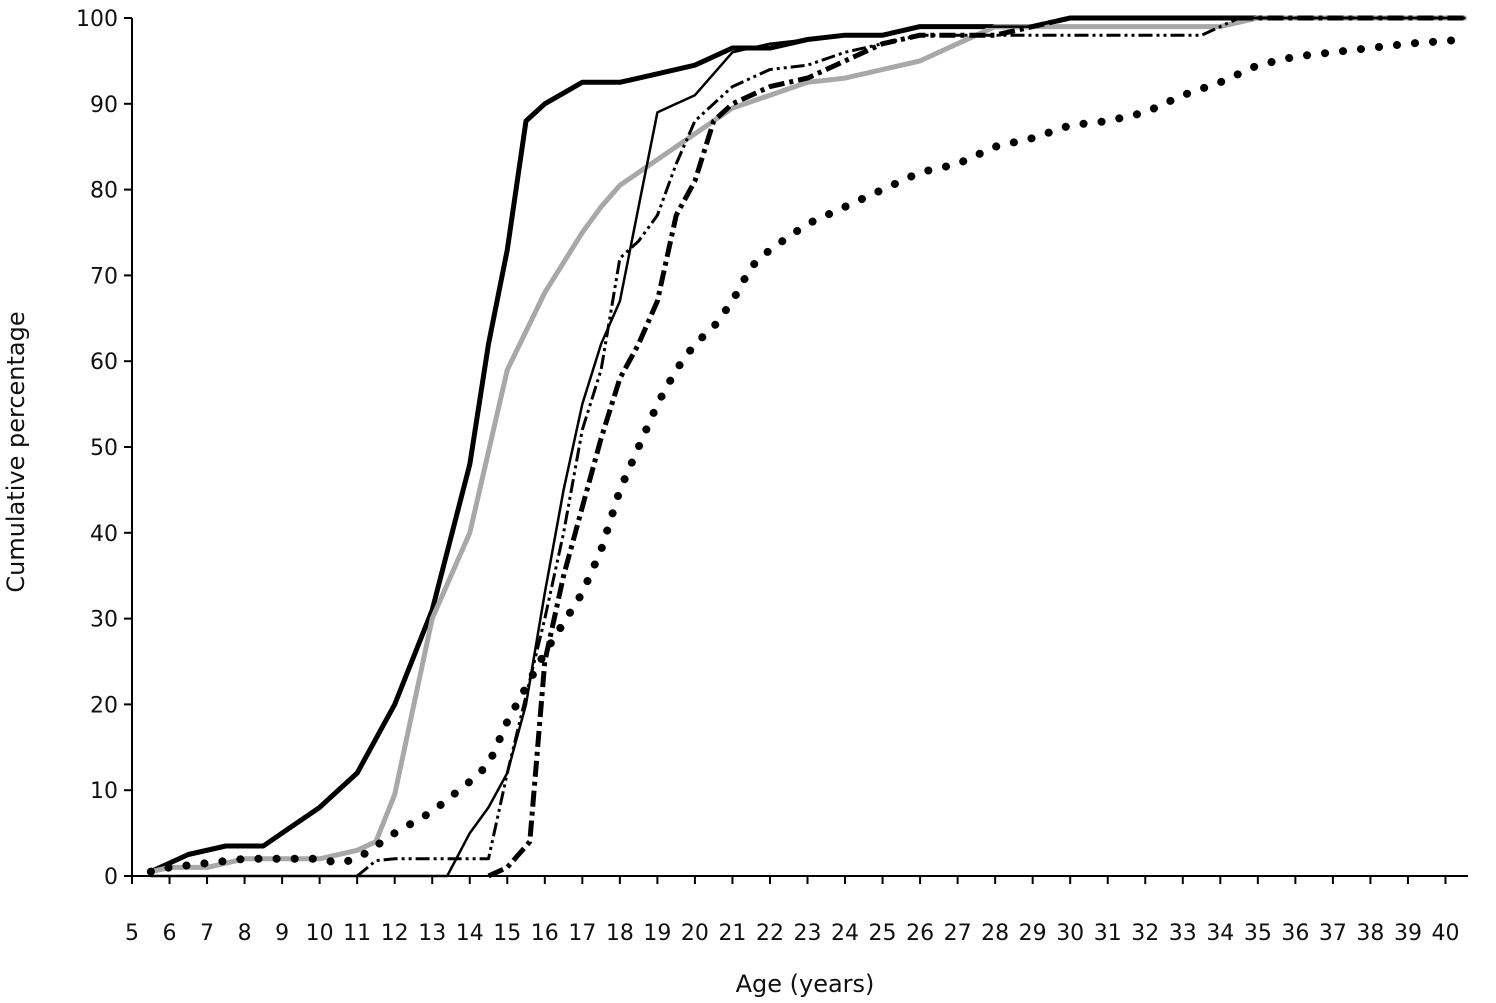 This screenshot has height=1003, width=1496. I want to click on x-tick-label: 31, so click(1108, 933).